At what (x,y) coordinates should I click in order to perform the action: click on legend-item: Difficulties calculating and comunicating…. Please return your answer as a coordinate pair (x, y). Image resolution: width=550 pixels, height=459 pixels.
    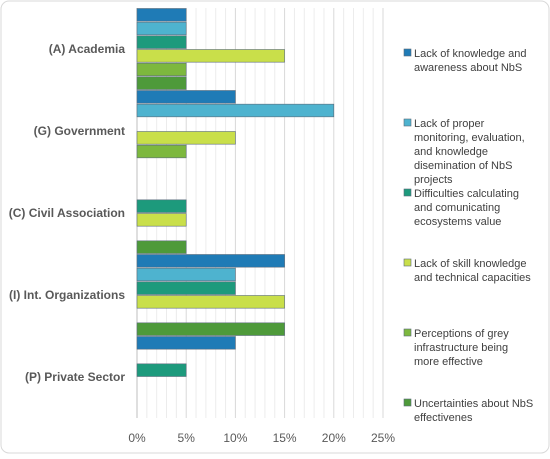
    Looking at the image, I should click on (461, 208).